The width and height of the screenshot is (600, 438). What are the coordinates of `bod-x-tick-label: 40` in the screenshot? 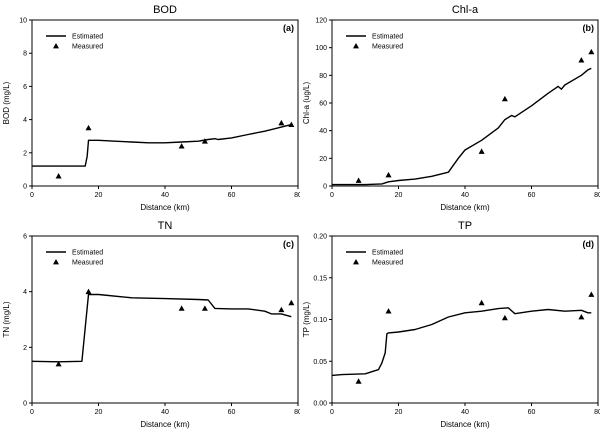 It's located at (165, 195).